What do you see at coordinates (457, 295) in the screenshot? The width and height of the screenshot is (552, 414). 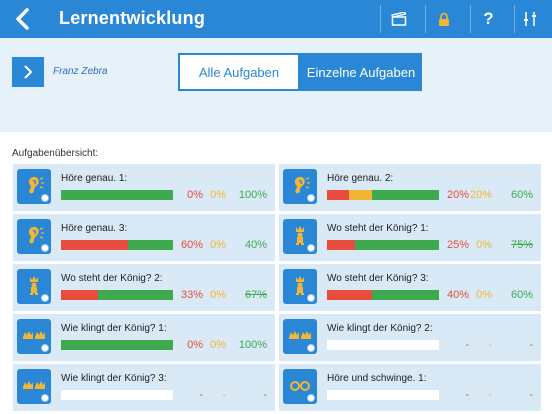 I see `percent-wrong: 40%` at bounding box center [457, 295].